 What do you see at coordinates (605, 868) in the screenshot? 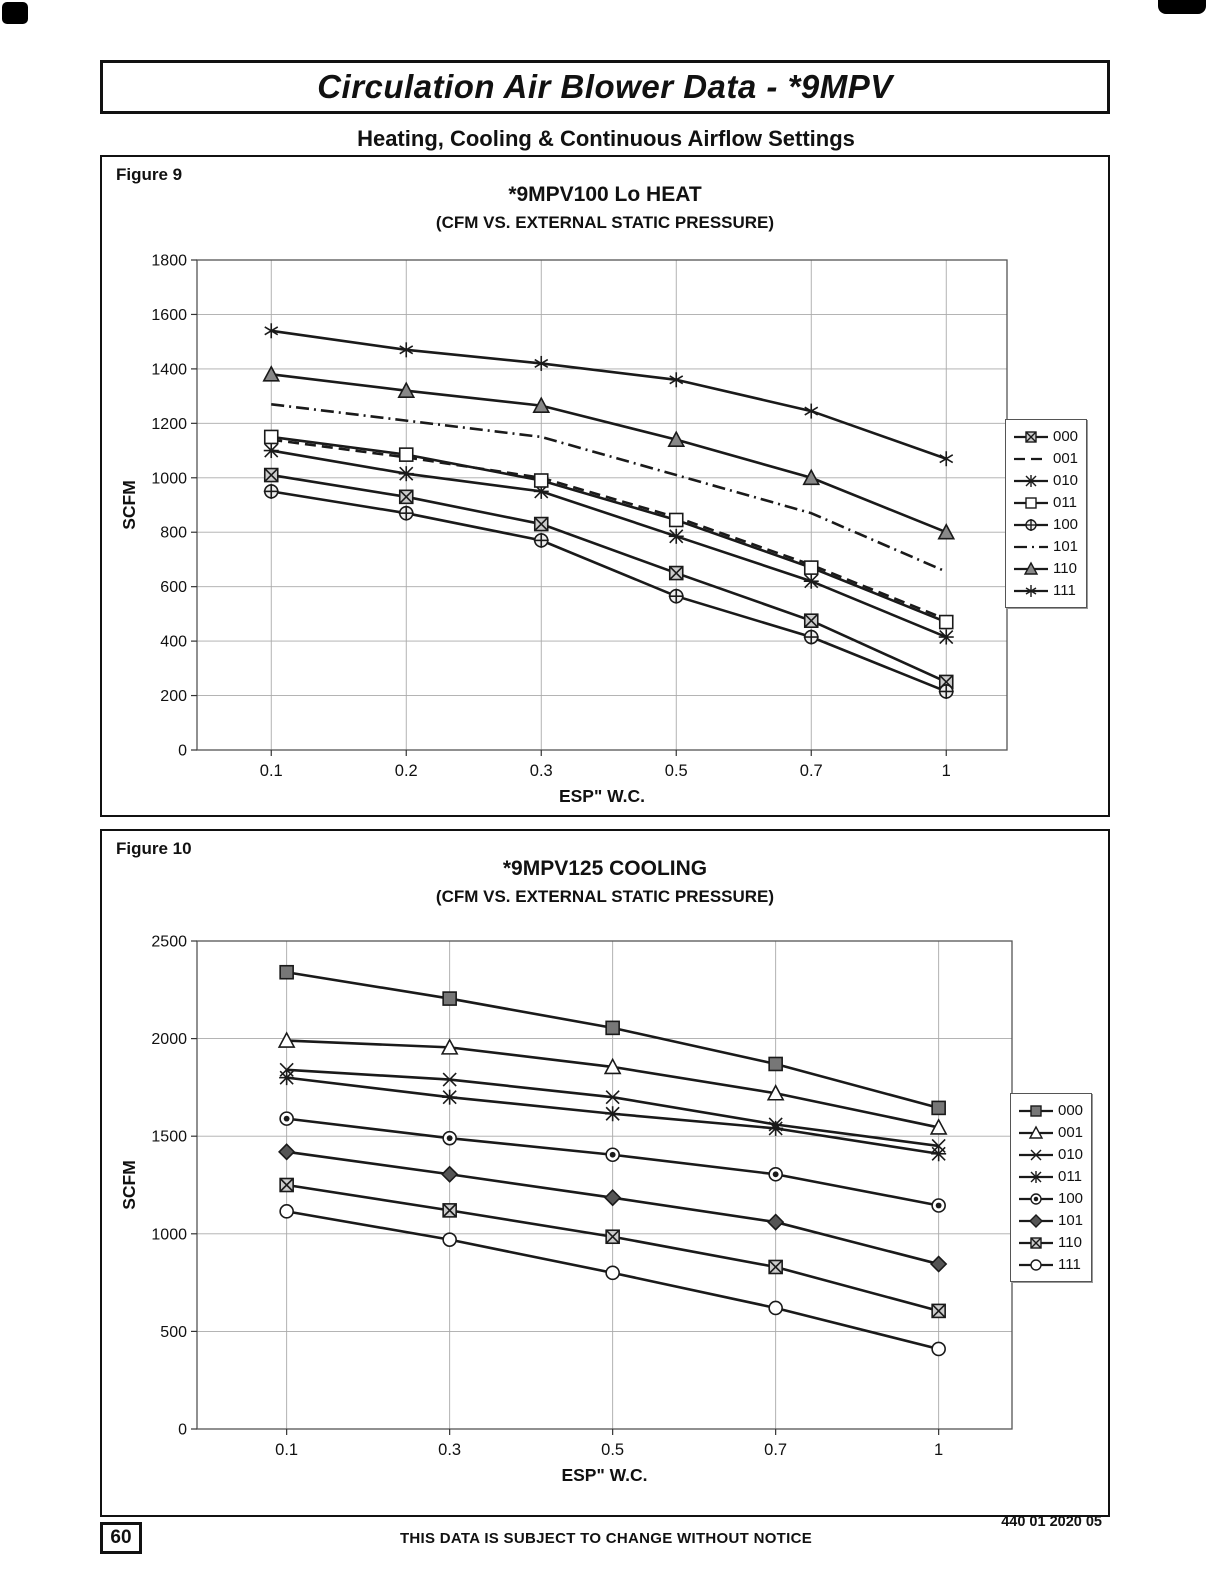
I see `figure-10-chart-title: *9MPV125 COOLING` at bounding box center [605, 868].